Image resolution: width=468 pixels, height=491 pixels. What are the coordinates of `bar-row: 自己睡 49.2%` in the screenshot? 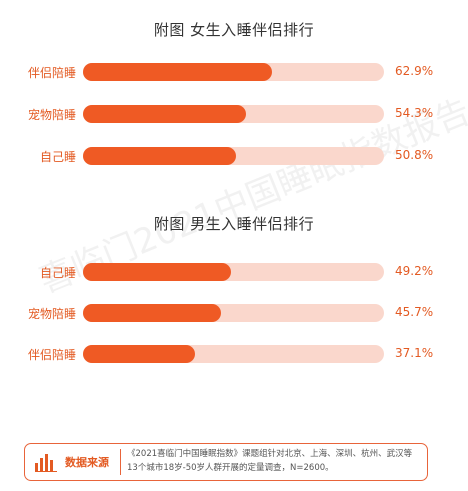 It's located at (234, 272).